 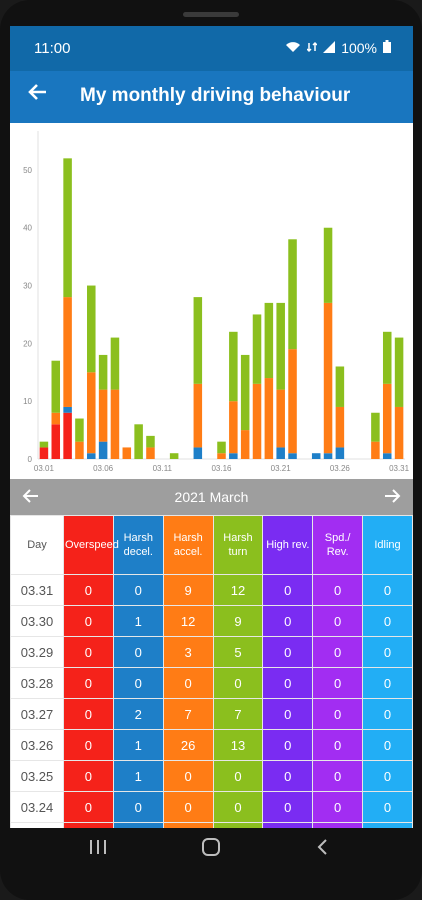 What do you see at coordinates (188, 545) in the screenshot?
I see `header-harsh-accel: Harsh accel.` at bounding box center [188, 545].